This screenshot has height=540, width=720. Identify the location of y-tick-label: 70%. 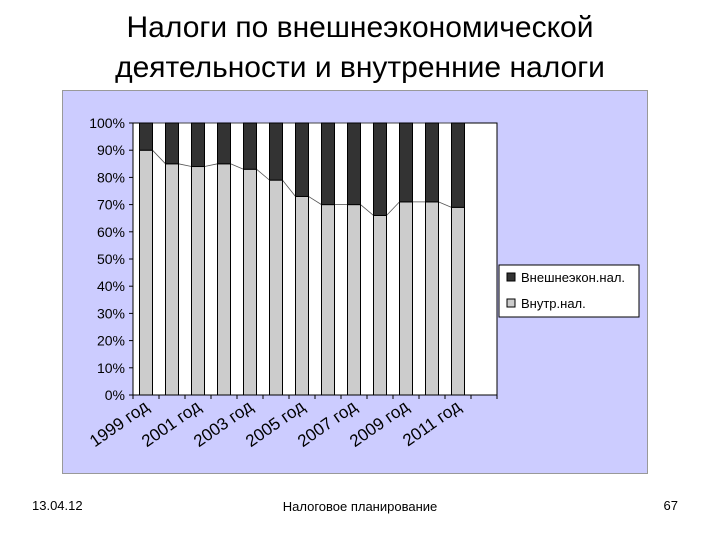
(111, 205).